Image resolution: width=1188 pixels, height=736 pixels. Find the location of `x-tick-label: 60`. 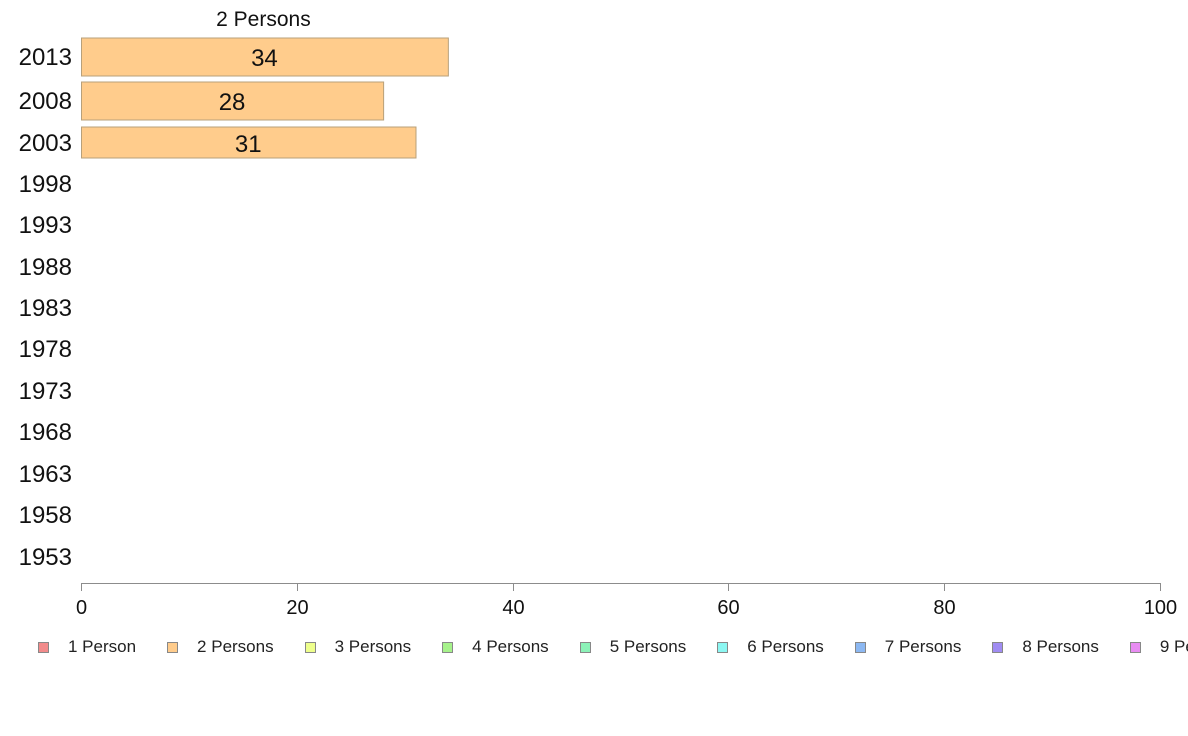

x-tick-label: 60 is located at coordinates (728, 608).